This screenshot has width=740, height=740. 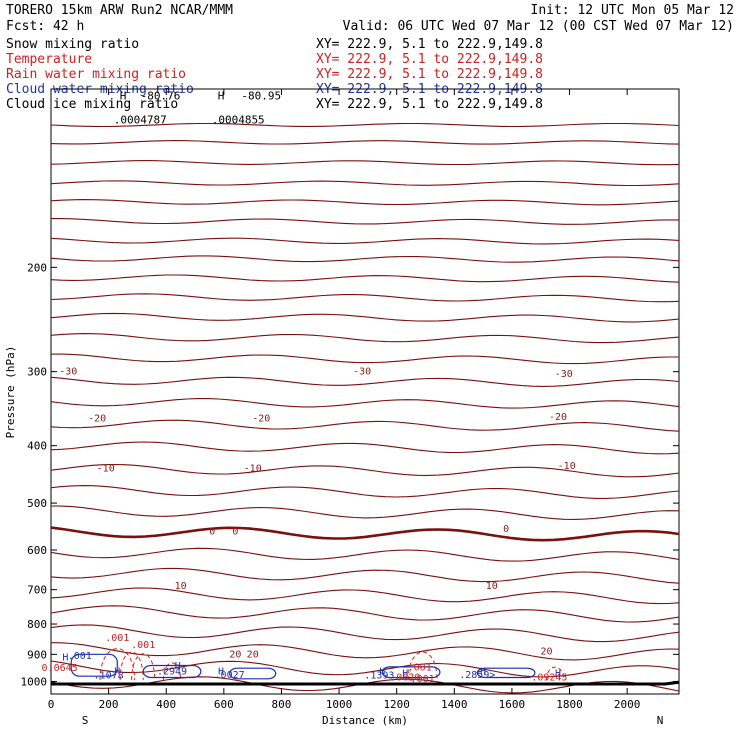 What do you see at coordinates (238, 119) in the screenshot?
I see `snow-ice-label: .0004855` at bounding box center [238, 119].